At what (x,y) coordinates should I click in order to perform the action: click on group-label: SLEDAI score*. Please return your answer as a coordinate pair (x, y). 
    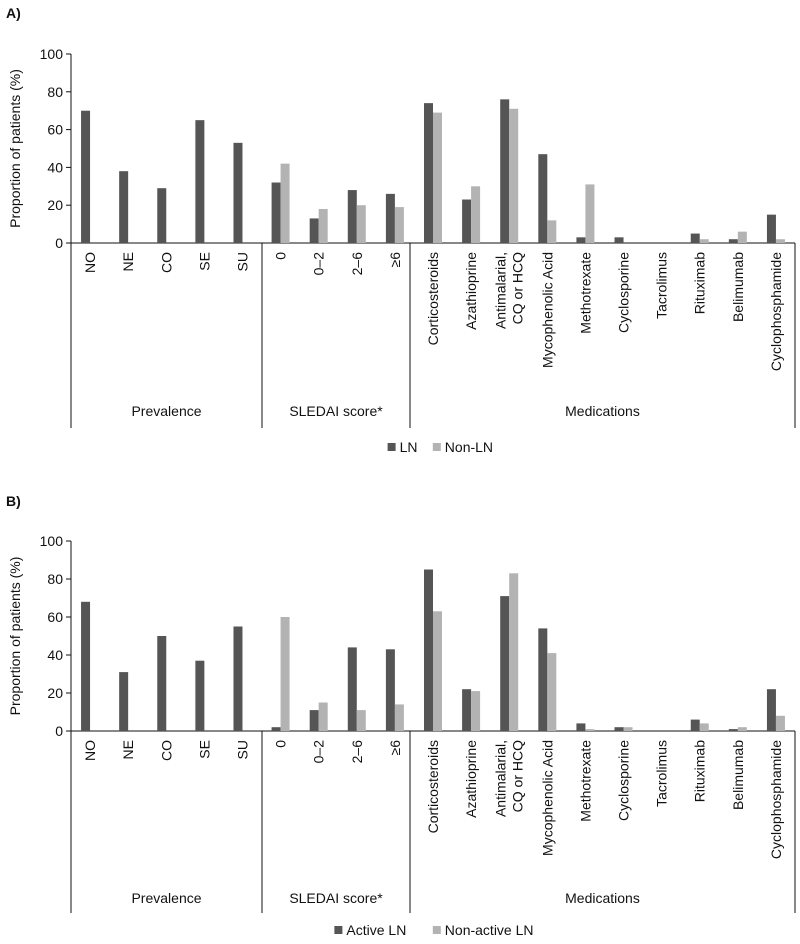
    Looking at the image, I should click on (336, 898).